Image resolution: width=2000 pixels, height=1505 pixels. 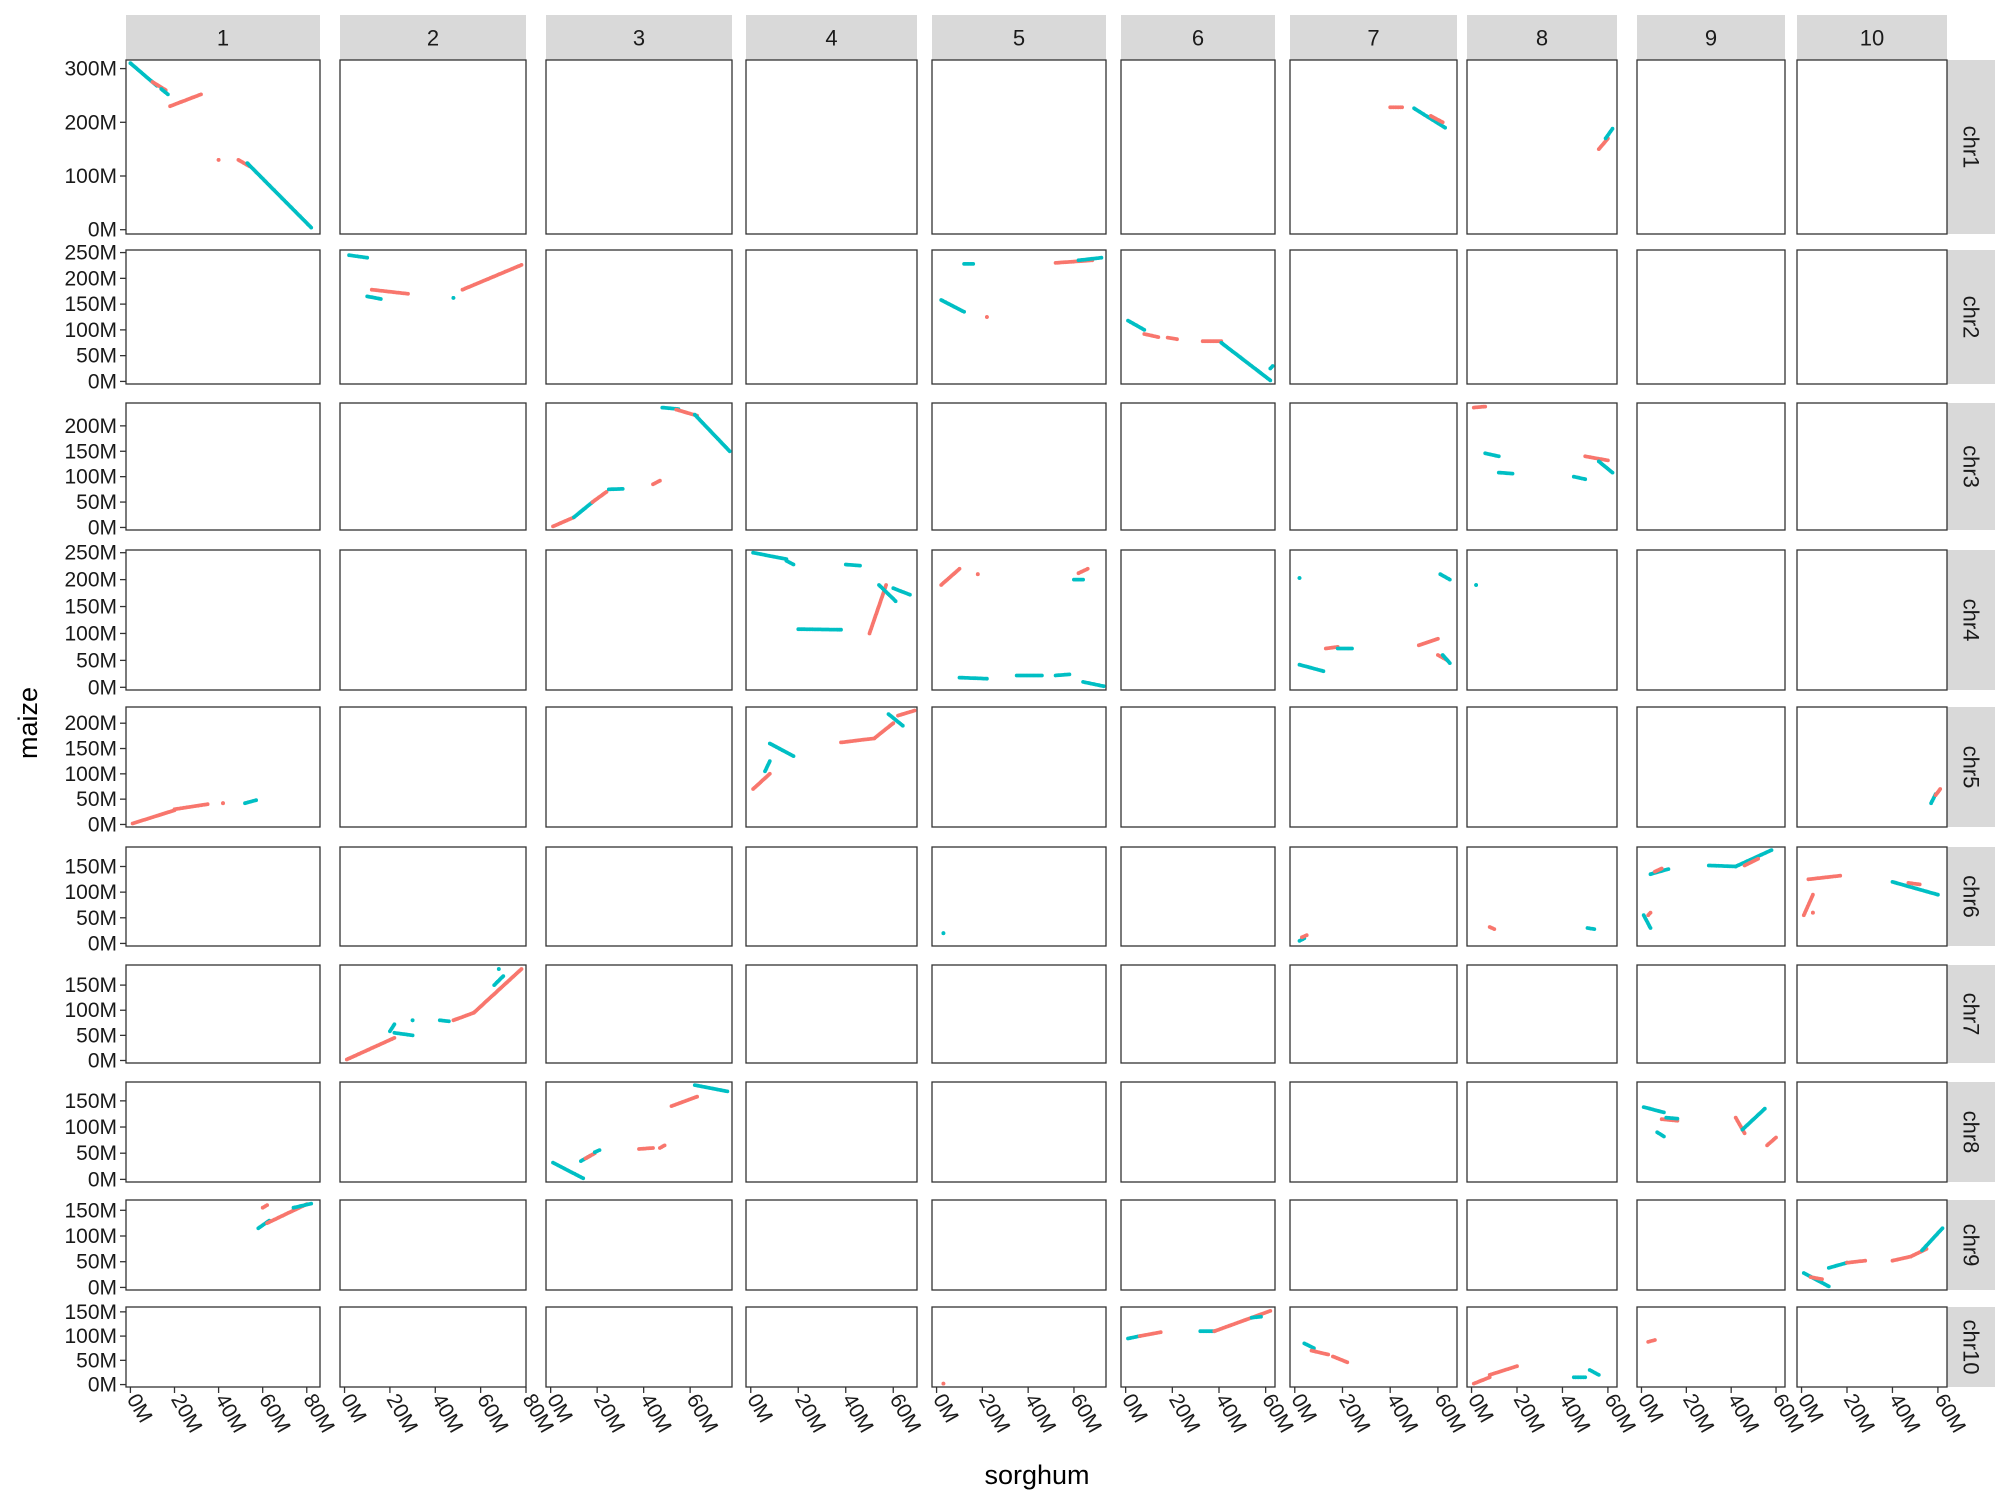 I want to click on row-strip-label: chr9, so click(x=1971, y=1245).